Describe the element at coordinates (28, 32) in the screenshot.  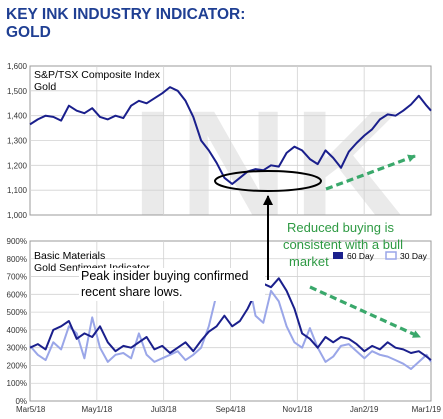
I see `title-line-2: GOLD` at that location.